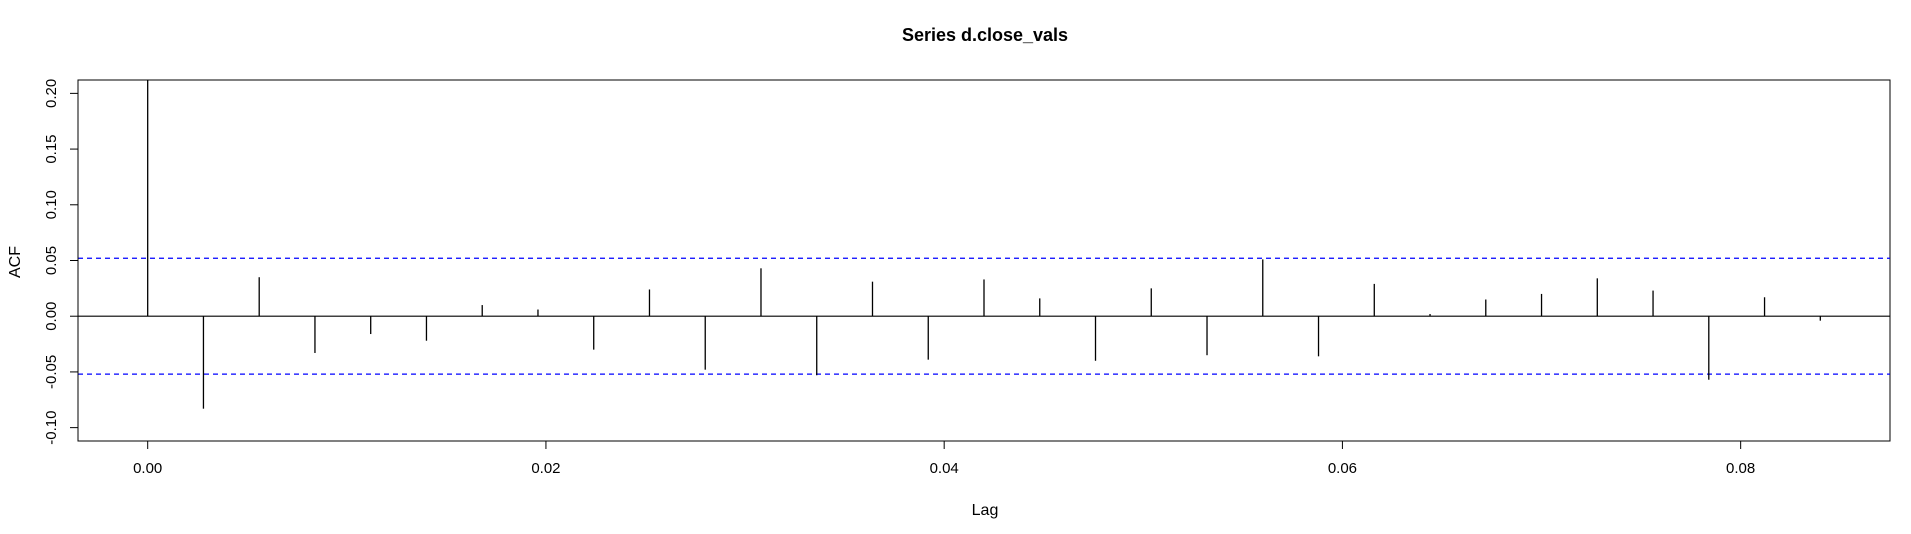 The height and width of the screenshot is (534, 1911). I want to click on x-tick-label: 0.00, so click(147, 468).